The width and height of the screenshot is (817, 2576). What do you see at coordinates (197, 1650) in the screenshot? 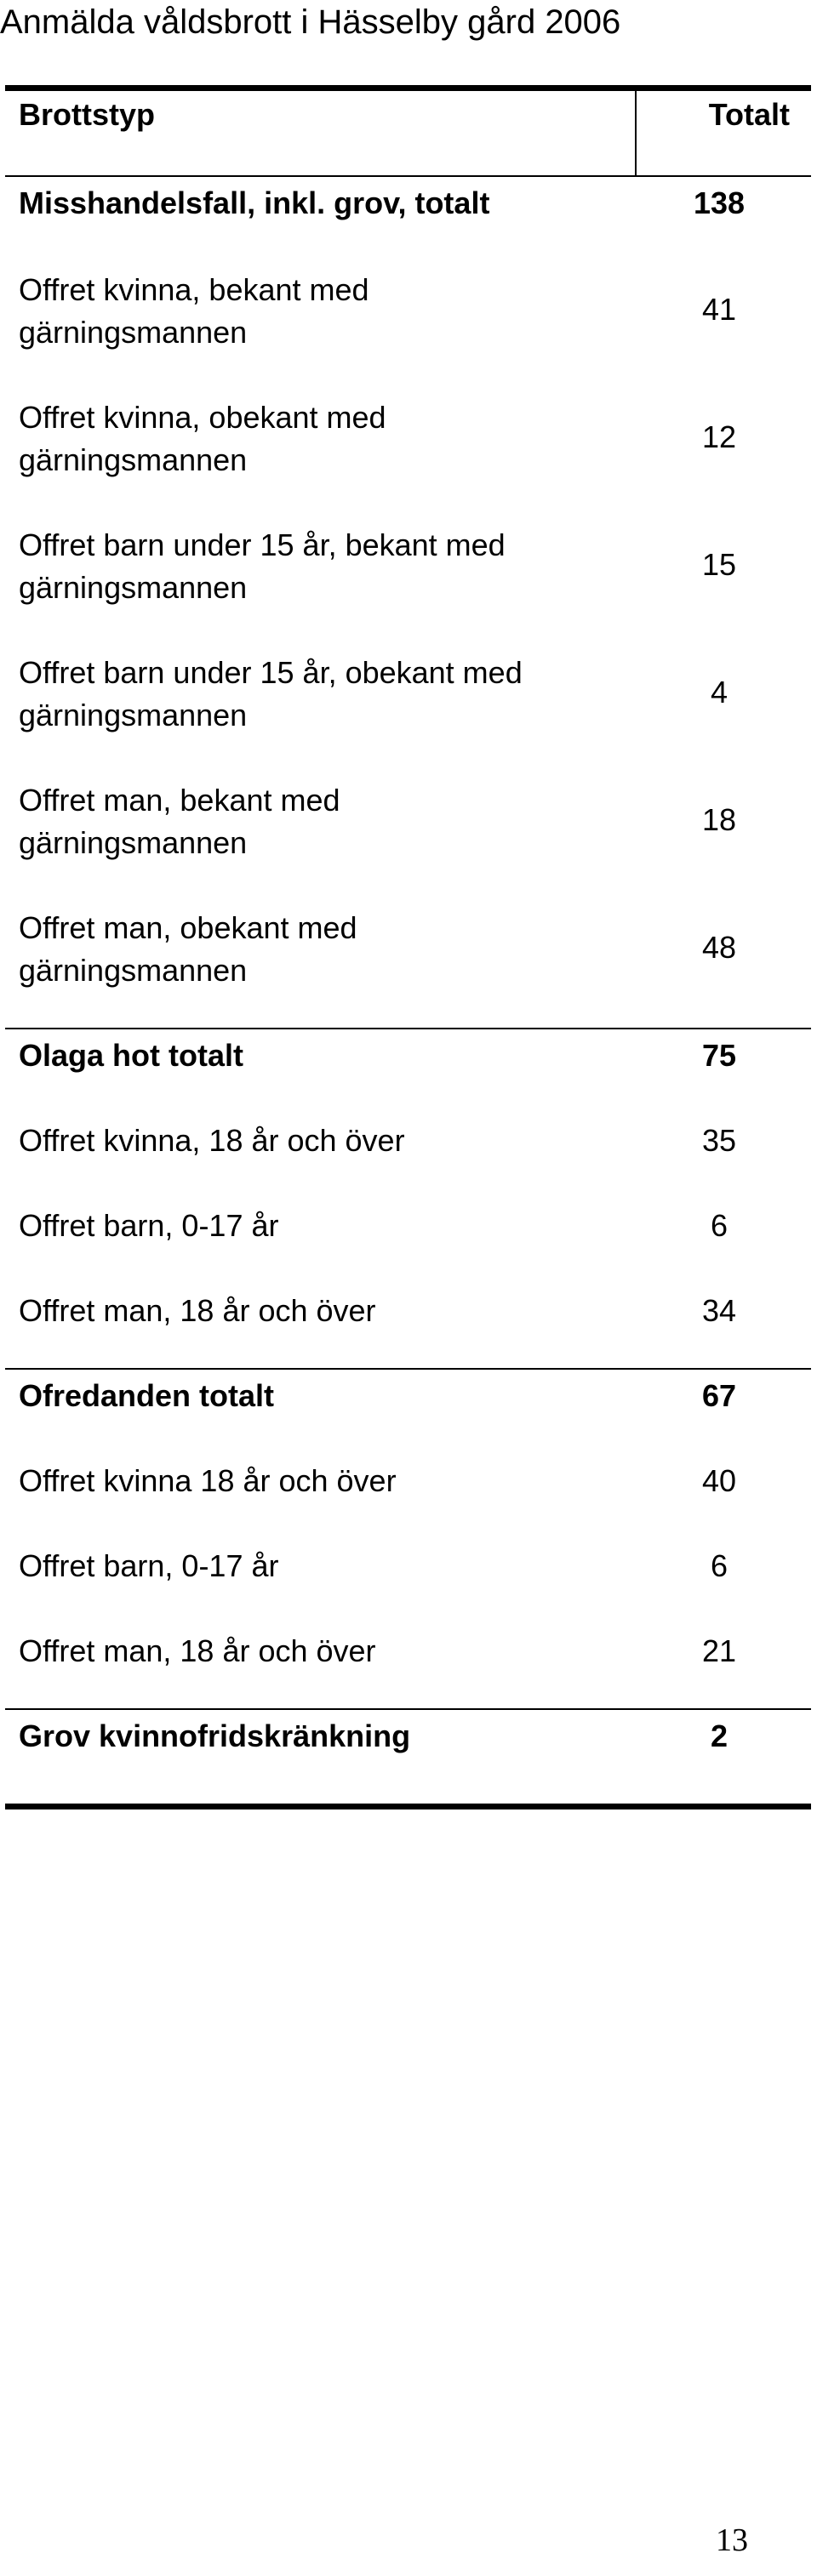
I see `row-label-molestation-man: Offret man, 18 år och över` at bounding box center [197, 1650].